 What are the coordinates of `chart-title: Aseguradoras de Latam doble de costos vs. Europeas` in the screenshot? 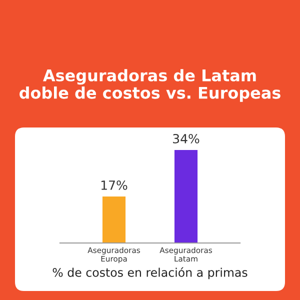 It's located at (150, 85).